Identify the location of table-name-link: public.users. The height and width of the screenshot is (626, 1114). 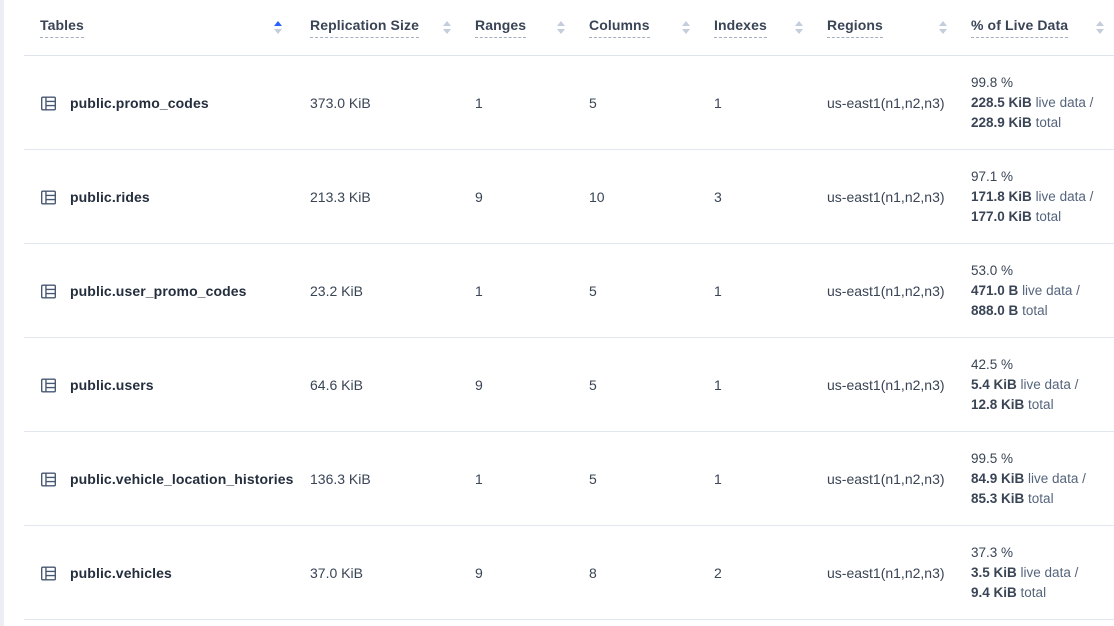
(112, 384).